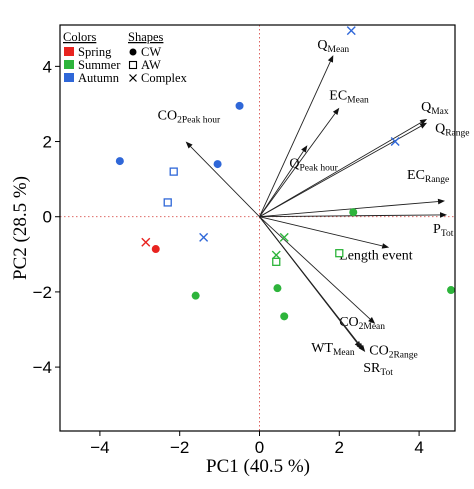  I want to click on x-tick-label: −4, so click(99, 447).